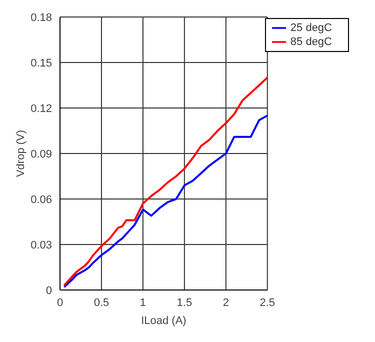 The width and height of the screenshot is (375, 342). Describe the element at coordinates (41, 108) in the screenshot. I see `y-tick-label: 0.12` at that location.